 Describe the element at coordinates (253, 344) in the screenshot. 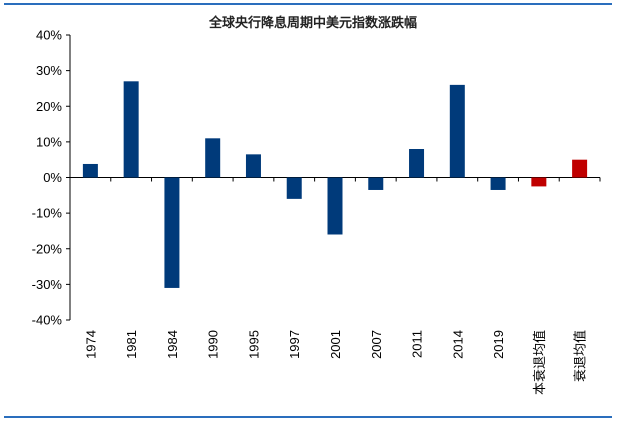

I see `x-tick-label: 1995` at that location.